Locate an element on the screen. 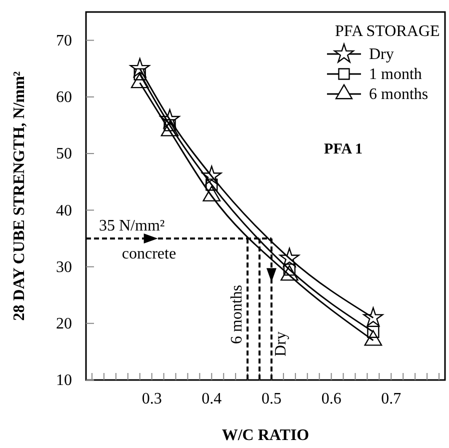  ref-line-label: 6 months is located at coordinates (237, 314).